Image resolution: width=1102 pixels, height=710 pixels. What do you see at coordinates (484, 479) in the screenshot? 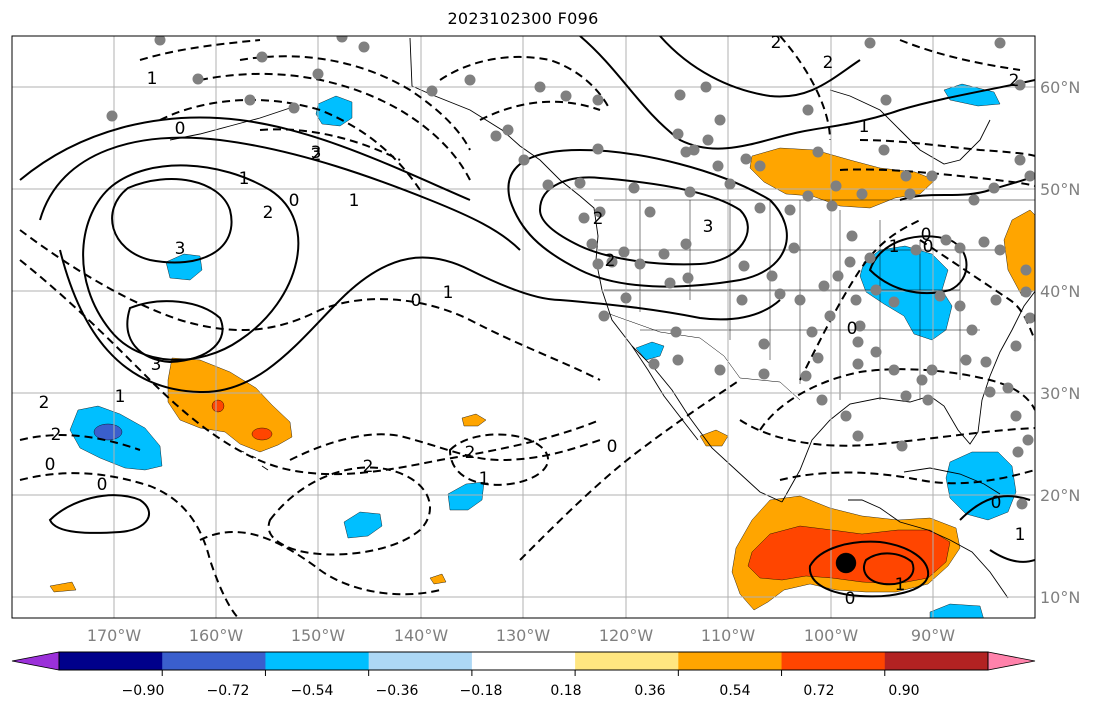
I see `contour-label: 1` at bounding box center [484, 479].